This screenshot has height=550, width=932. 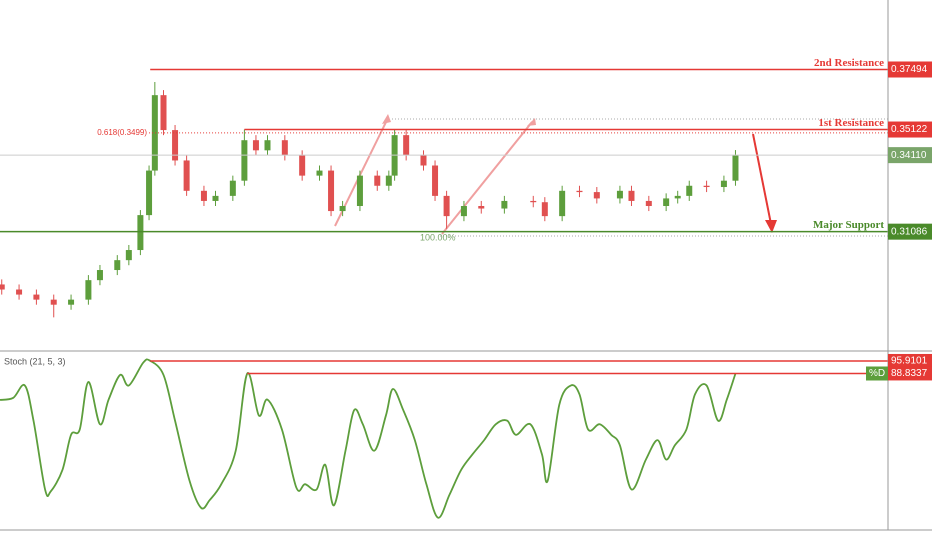 What do you see at coordinates (848, 225) in the screenshot?
I see `level-label: Major Support` at bounding box center [848, 225].